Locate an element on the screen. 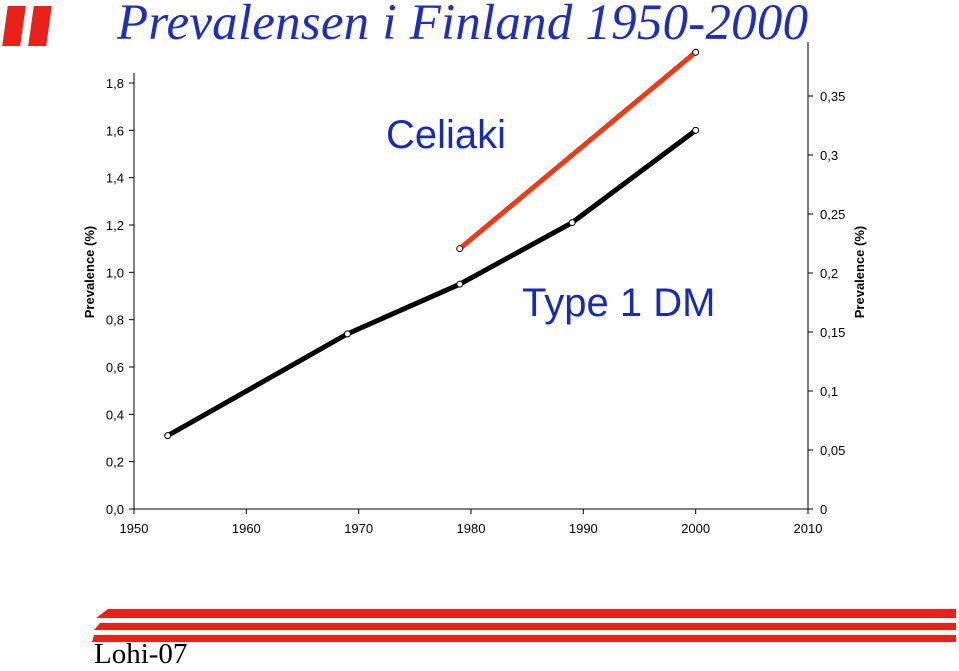 This screenshot has height=671, width=959. y-right-tick-label: 0,35 is located at coordinates (832, 96).